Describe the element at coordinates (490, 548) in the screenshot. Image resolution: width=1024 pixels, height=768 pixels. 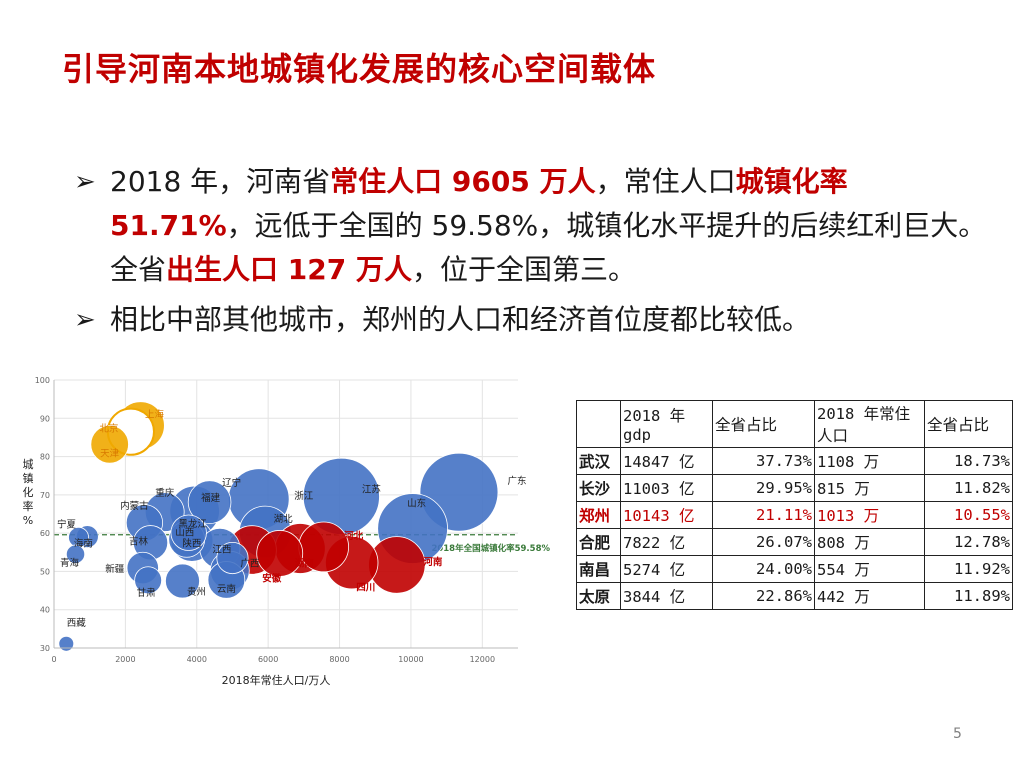
I see `national-urbanization-label: 2018年全国城镇化率59.58%` at that location.